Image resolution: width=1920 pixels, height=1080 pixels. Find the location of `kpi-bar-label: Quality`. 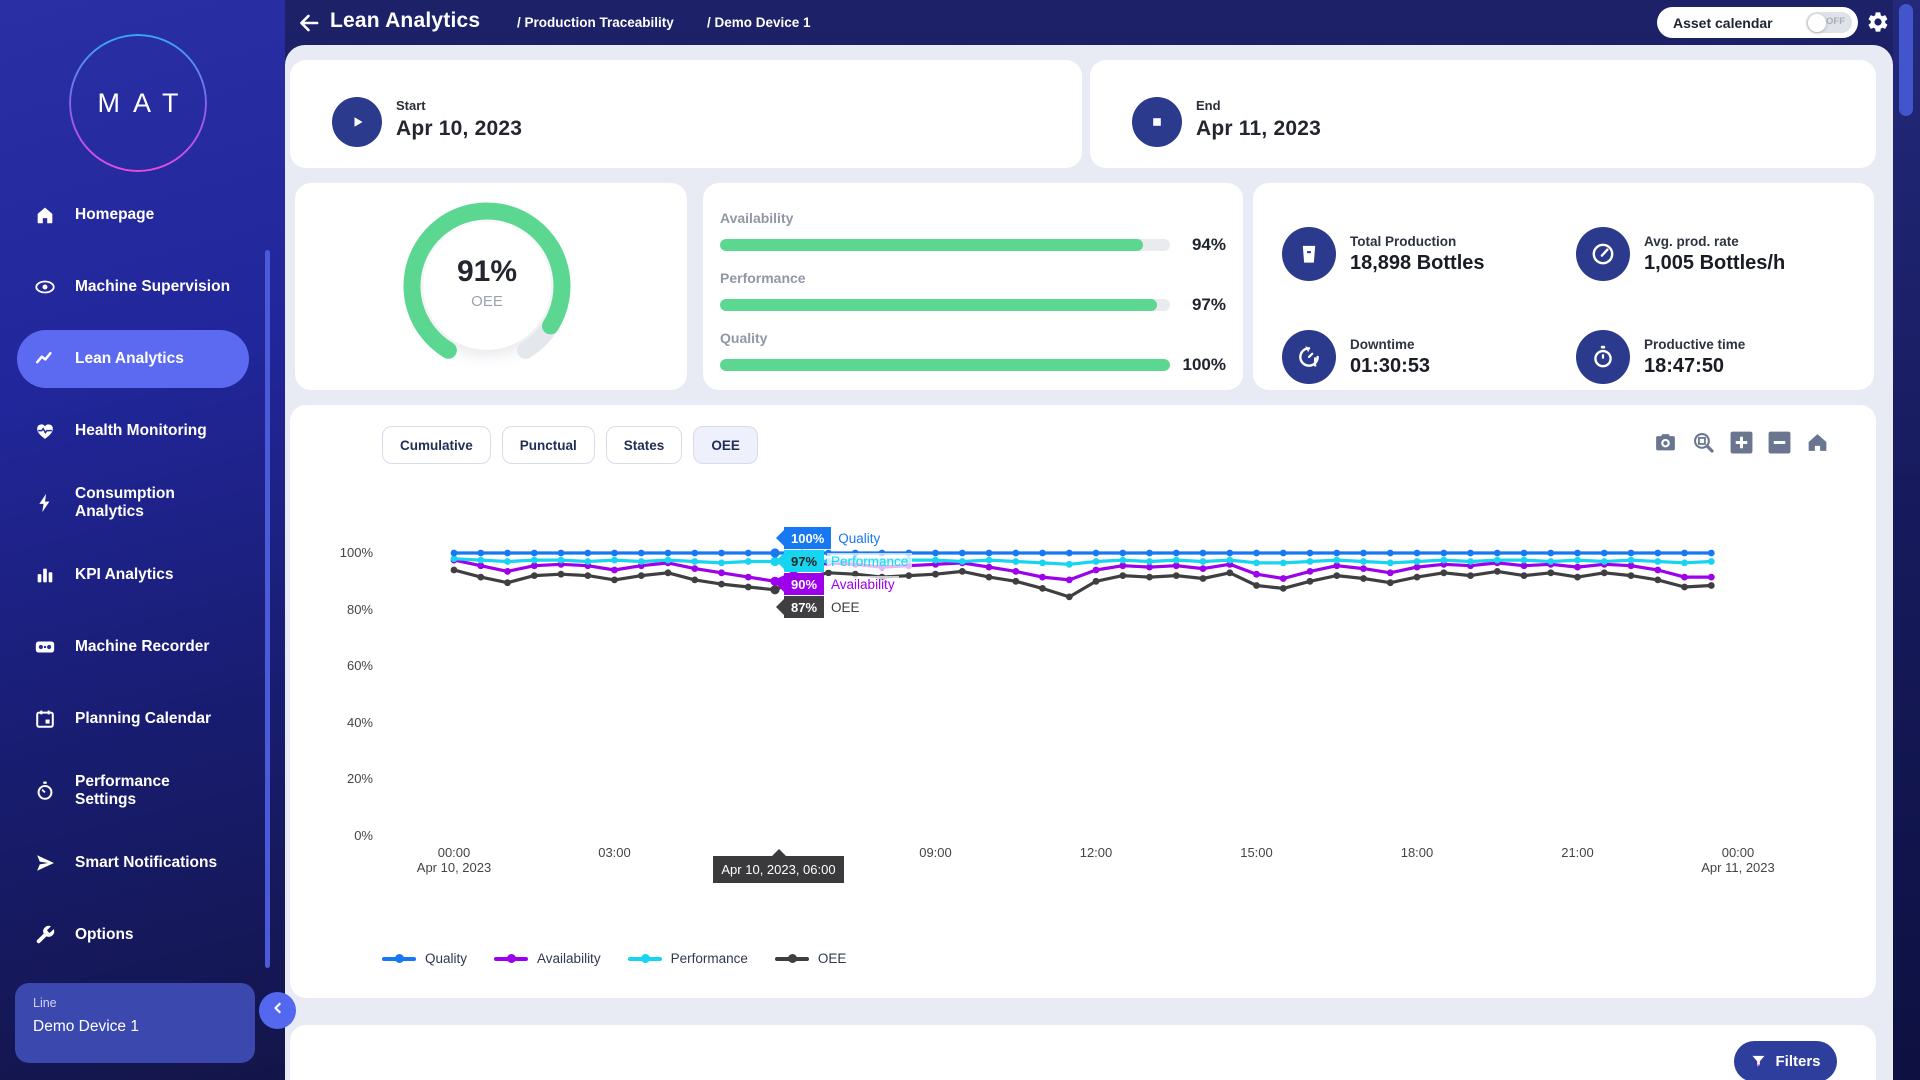

kpi-bar-label: Quality is located at coordinates (744, 338).